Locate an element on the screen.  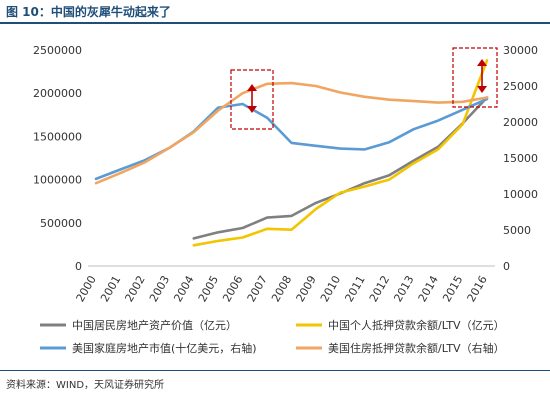
right-tick-label: 0 is located at coordinates (506, 266).